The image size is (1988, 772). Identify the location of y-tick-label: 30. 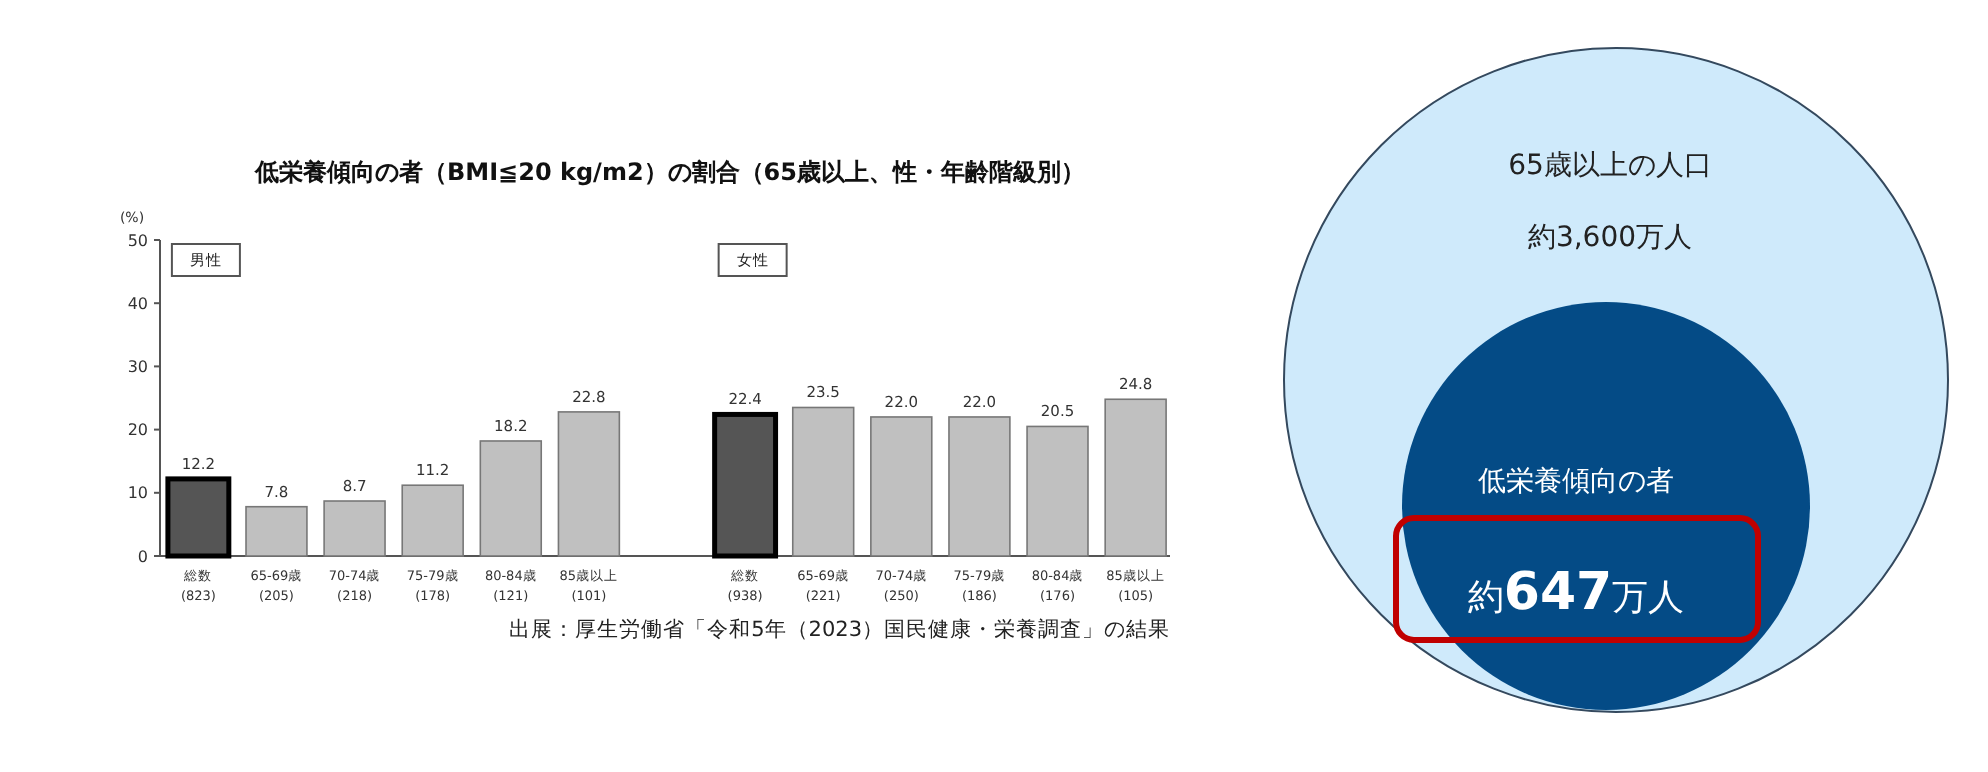
(137, 367).